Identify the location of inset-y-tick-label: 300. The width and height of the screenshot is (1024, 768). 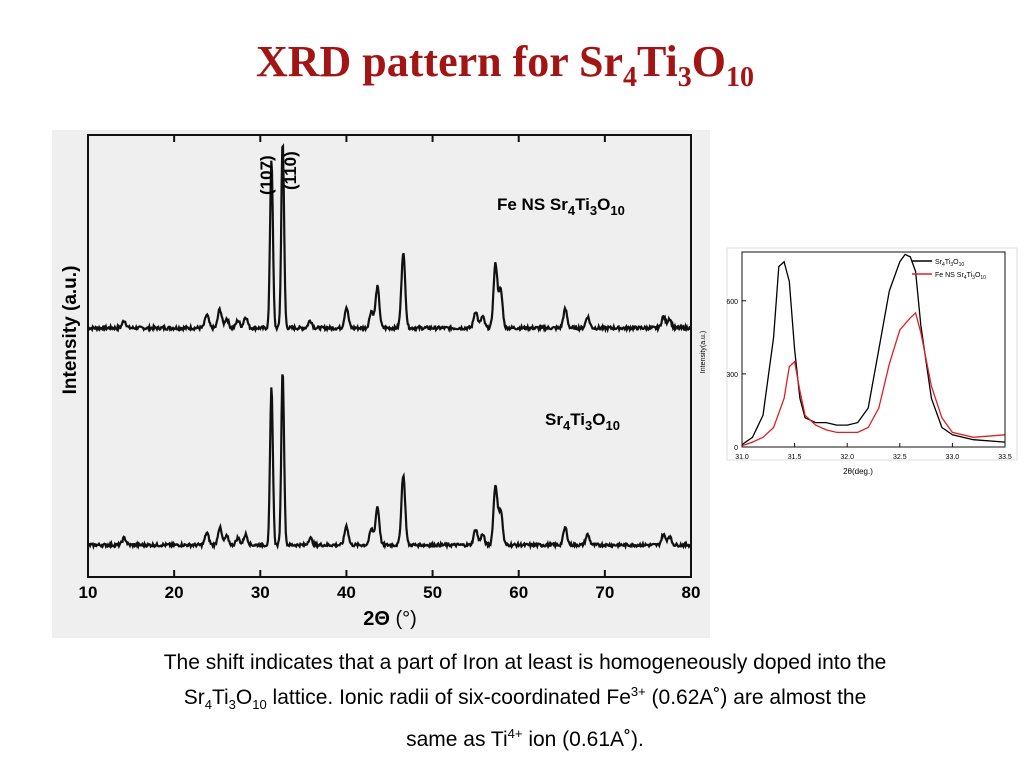
(732, 375).